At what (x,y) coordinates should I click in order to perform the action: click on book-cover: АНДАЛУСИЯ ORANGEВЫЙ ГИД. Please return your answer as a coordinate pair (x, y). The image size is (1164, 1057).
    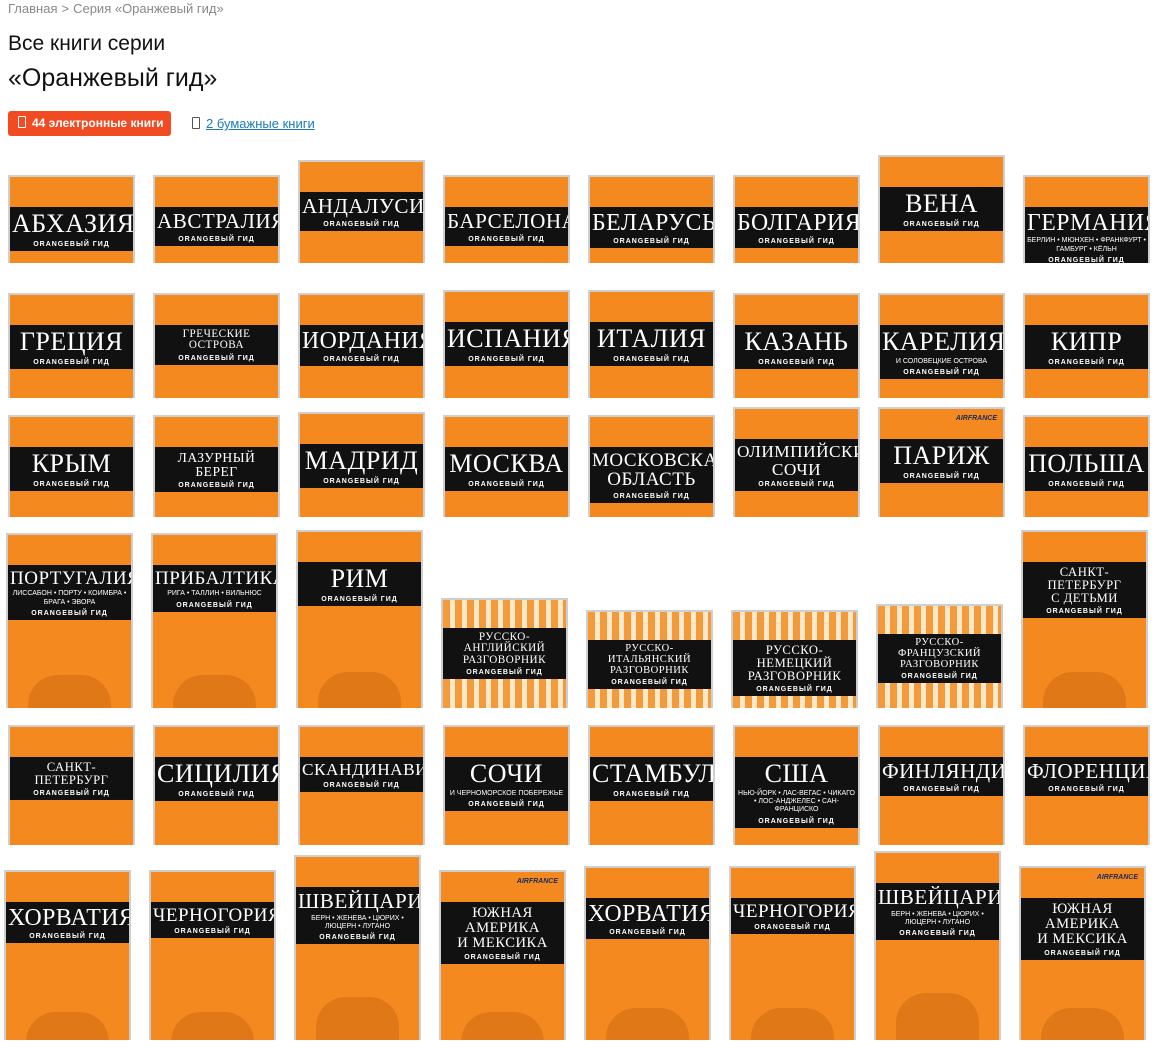
    Looking at the image, I should click on (361, 211).